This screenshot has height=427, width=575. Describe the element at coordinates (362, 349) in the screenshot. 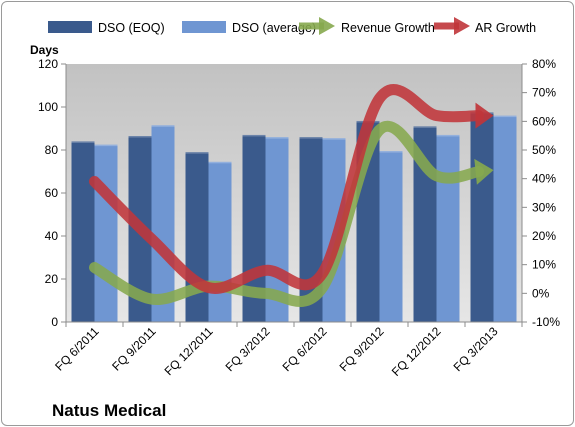

I see `x-tick-label-5: FQ 9/2012` at that location.